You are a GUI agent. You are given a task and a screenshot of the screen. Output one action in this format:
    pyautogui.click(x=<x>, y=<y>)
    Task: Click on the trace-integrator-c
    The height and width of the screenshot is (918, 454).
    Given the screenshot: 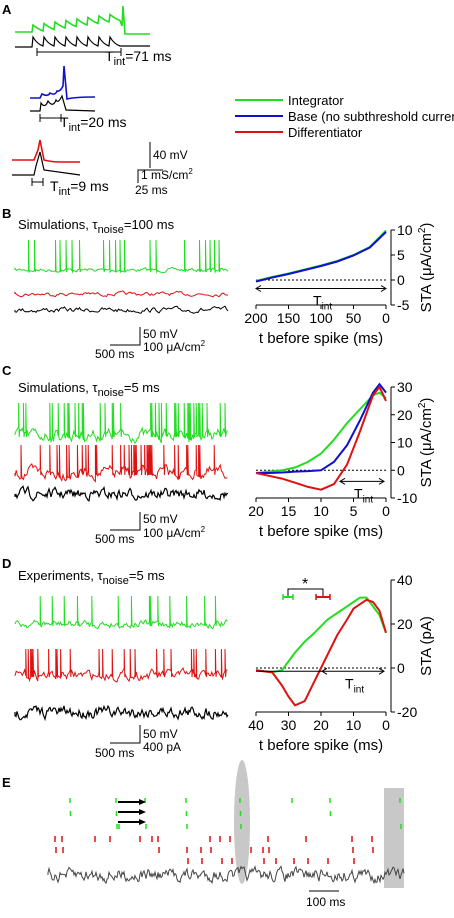 What is the action you would take?
    pyautogui.click(x=121, y=423)
    